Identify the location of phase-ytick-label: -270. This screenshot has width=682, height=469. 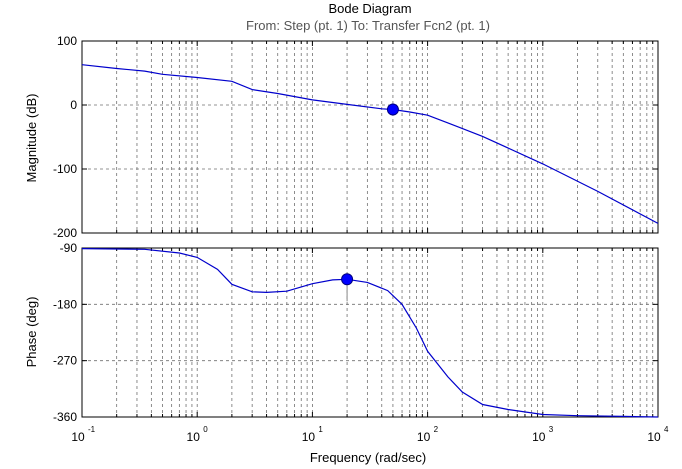
(65, 361).